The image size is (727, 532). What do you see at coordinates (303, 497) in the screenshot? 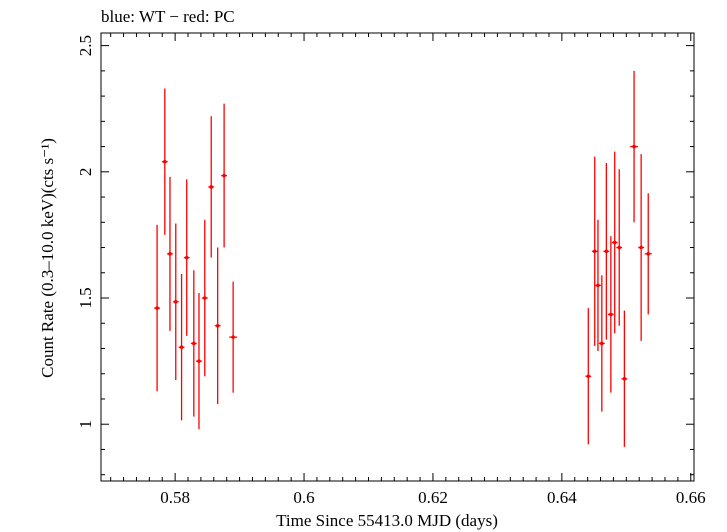
I see `x-tick-label: 0.6` at bounding box center [303, 497].